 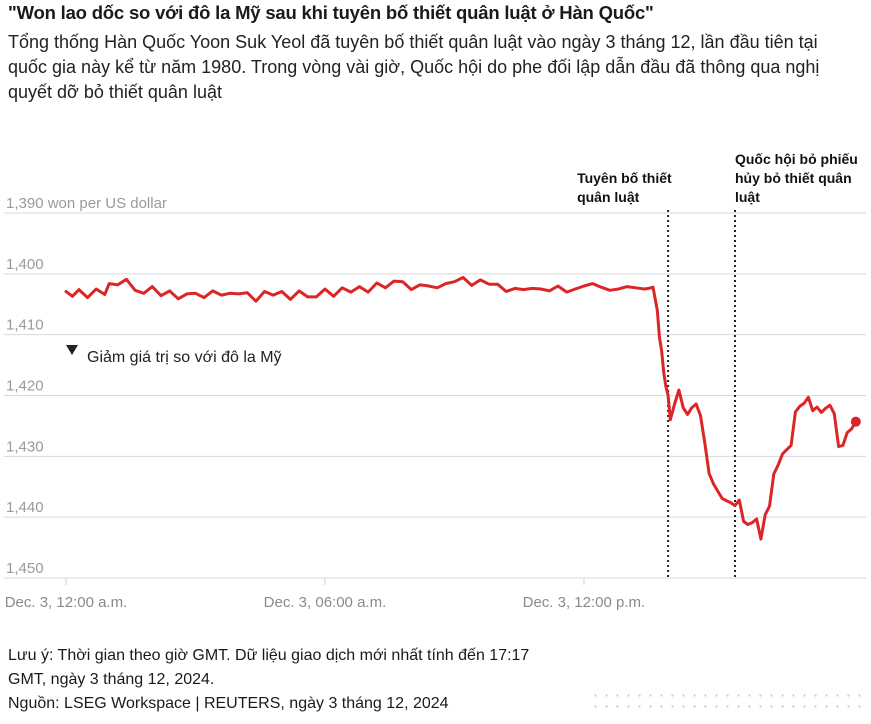 What do you see at coordinates (855, 421) in the screenshot?
I see `latest-value-point` at bounding box center [855, 421].